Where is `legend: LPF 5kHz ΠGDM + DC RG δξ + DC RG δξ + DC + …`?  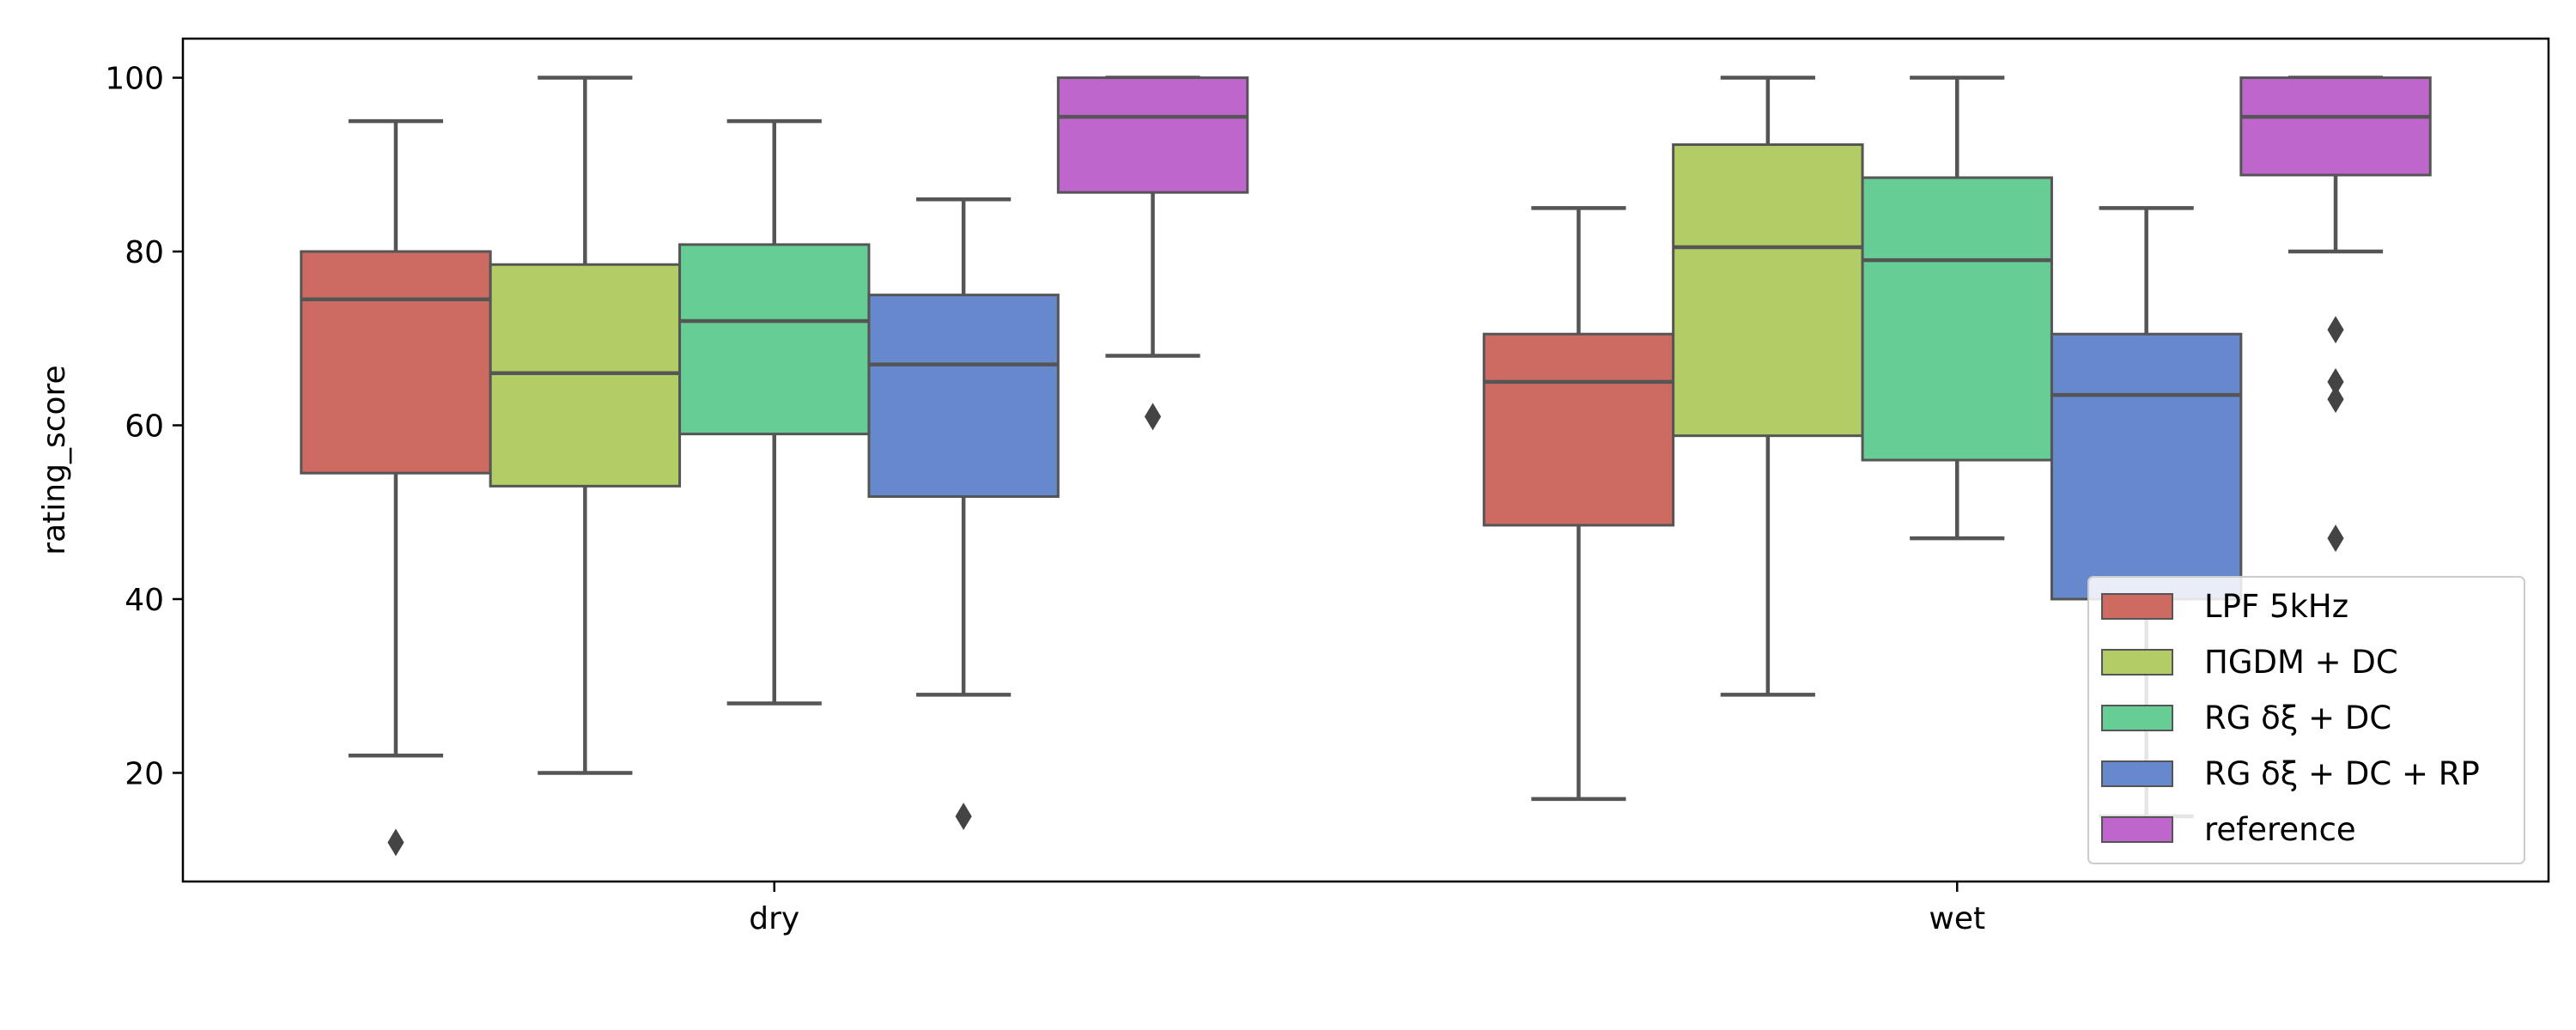
legend: LPF 5kHz ΠGDM + DC RG δξ + DC RG δξ + DC + … is located at coordinates (2306, 720).